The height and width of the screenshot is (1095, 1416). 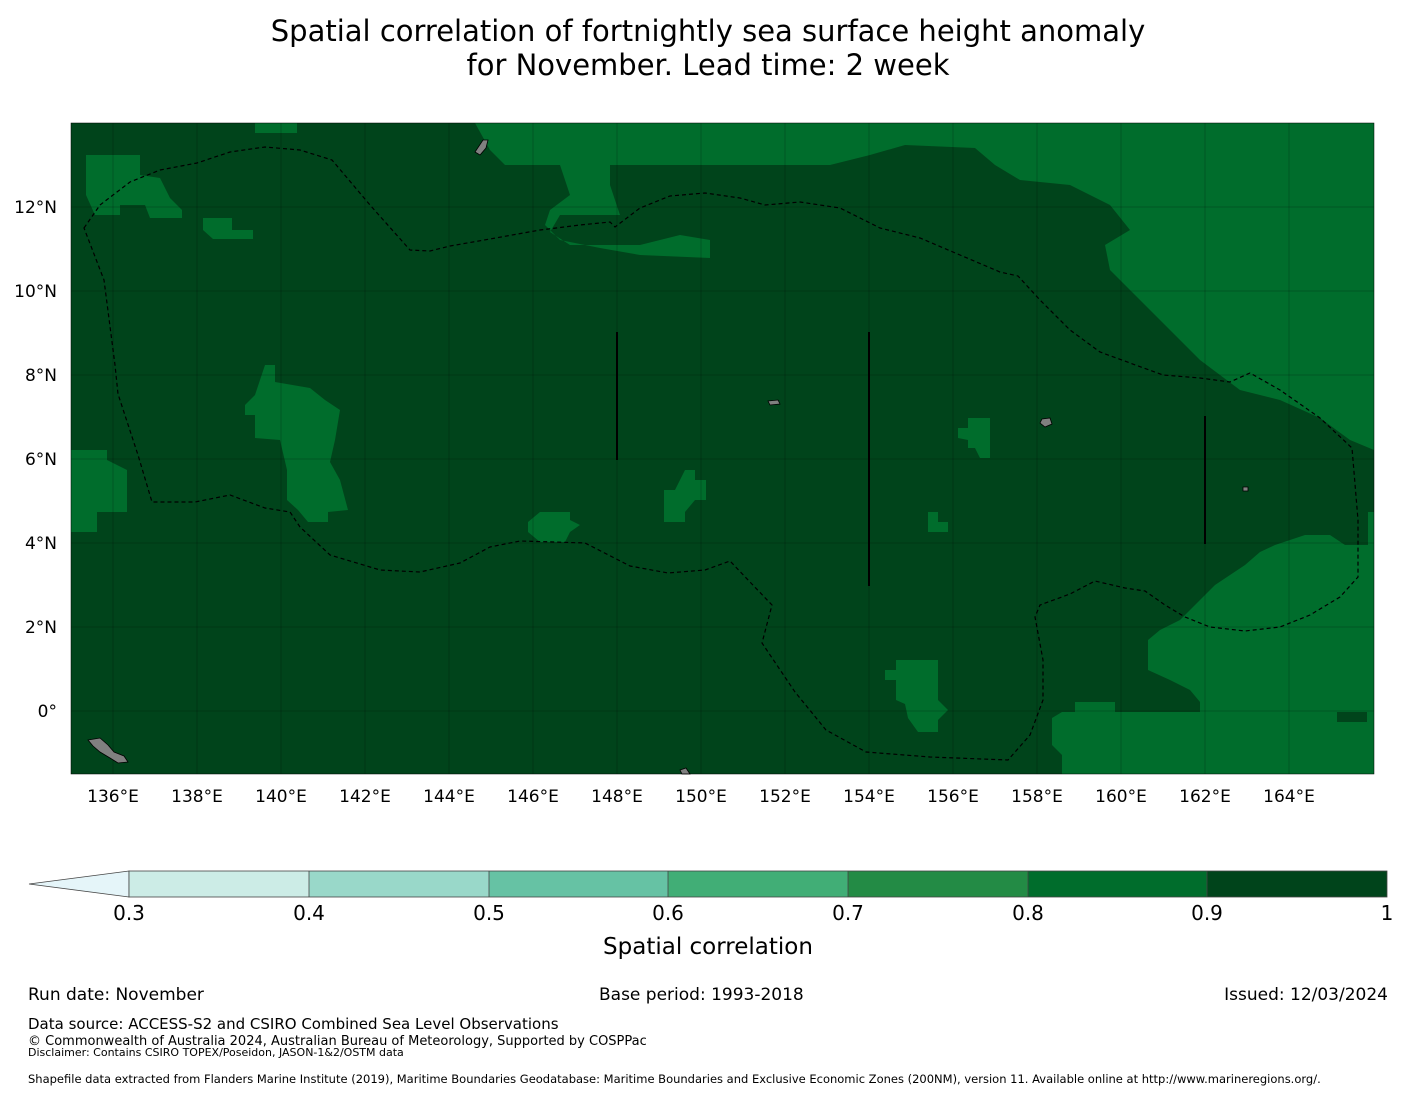 I want to click on lon-tick-label: 162°E, so click(x=1205, y=797).